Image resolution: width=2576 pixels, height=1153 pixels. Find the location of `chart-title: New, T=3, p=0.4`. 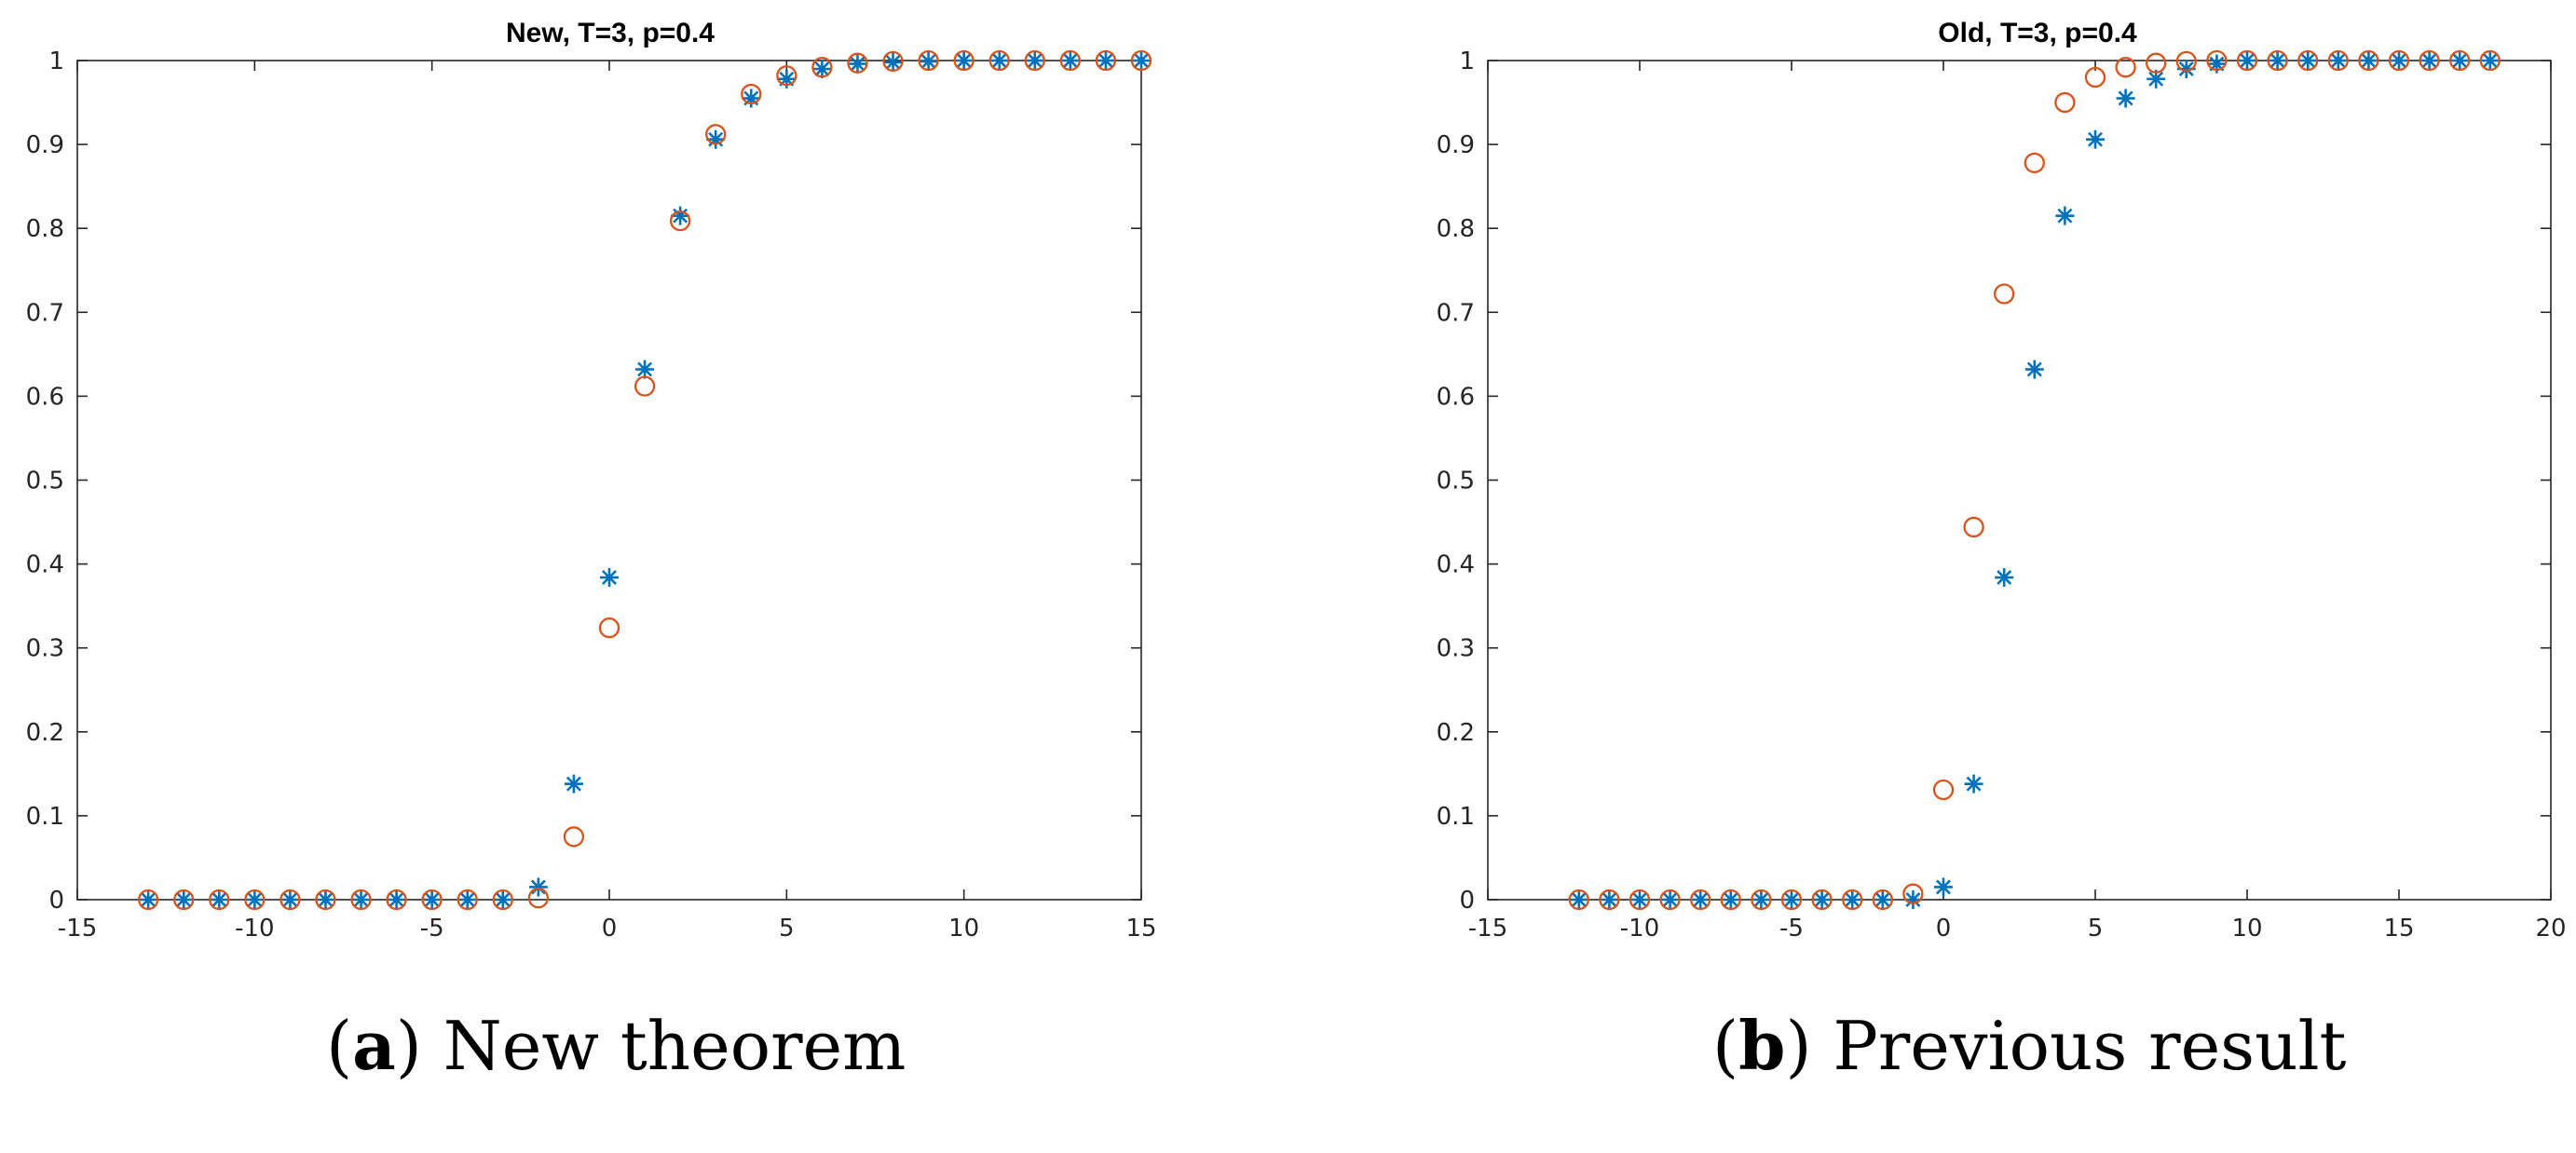

chart-title: New, T=3, p=0.4 is located at coordinates (610, 33).